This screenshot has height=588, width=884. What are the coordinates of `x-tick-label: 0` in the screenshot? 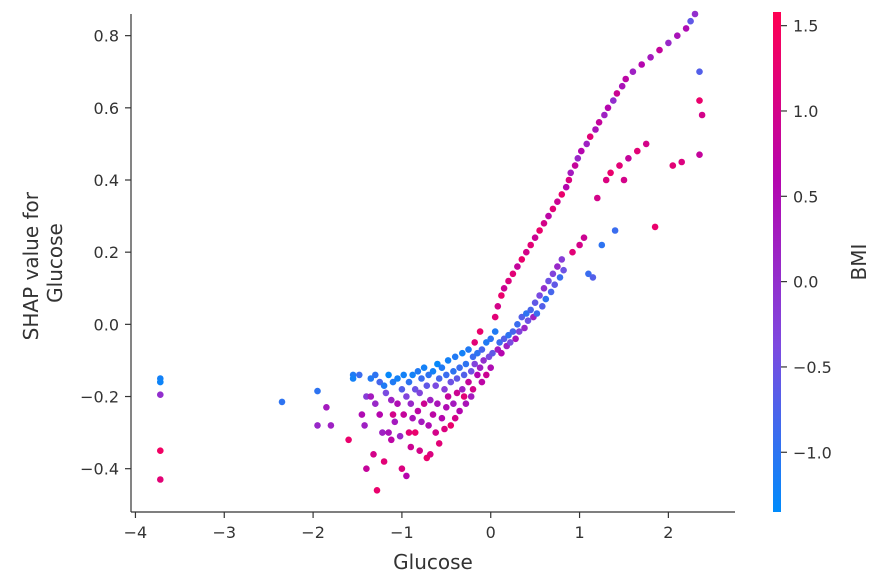 It's located at (491, 532).